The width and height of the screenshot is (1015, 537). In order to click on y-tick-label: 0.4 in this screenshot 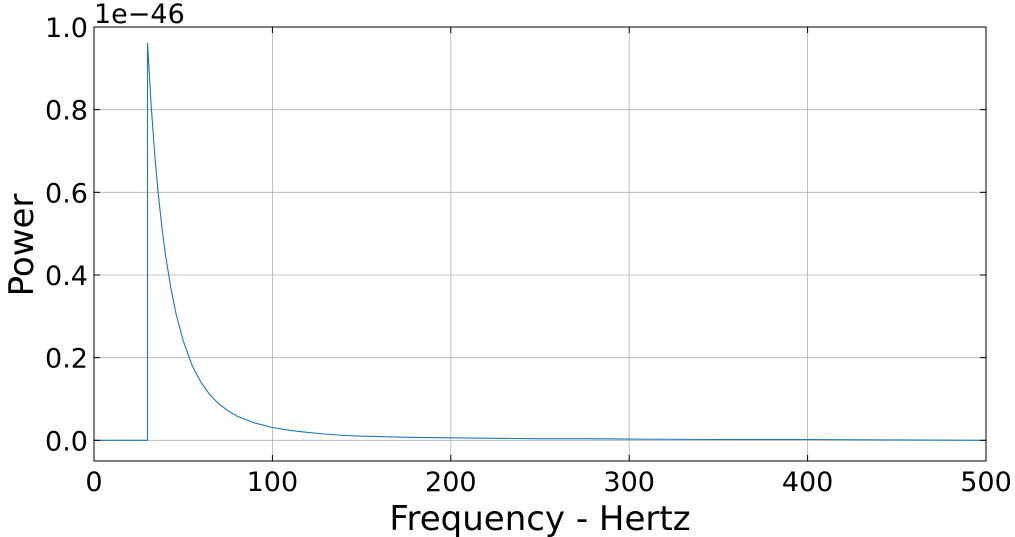, I will do `click(66, 276)`.